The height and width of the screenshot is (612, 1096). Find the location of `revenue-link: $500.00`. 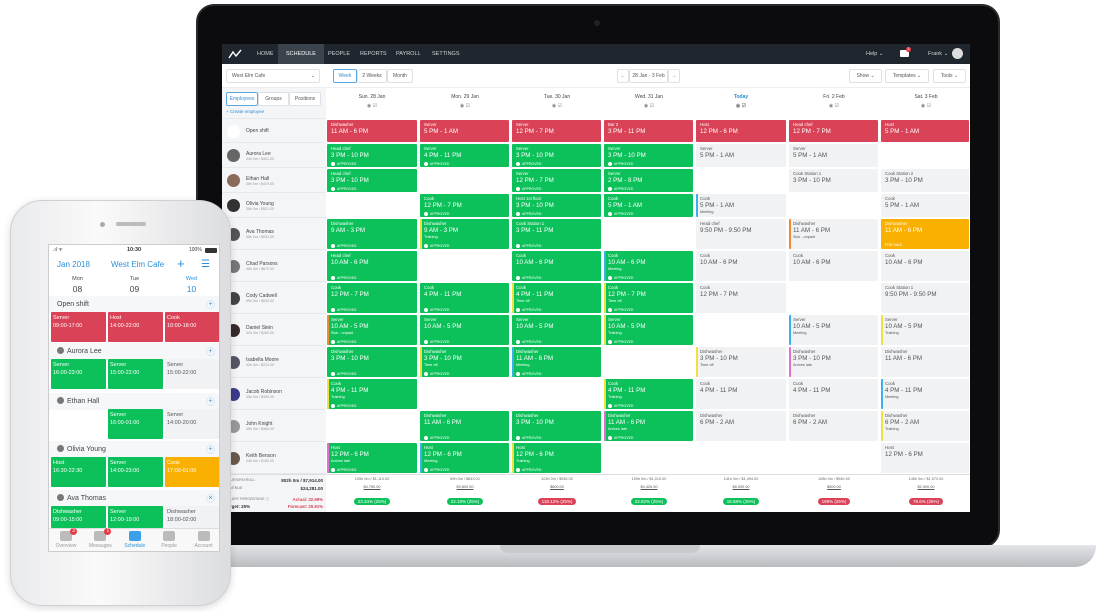

revenue-link: $500.00 is located at coordinates (834, 487).